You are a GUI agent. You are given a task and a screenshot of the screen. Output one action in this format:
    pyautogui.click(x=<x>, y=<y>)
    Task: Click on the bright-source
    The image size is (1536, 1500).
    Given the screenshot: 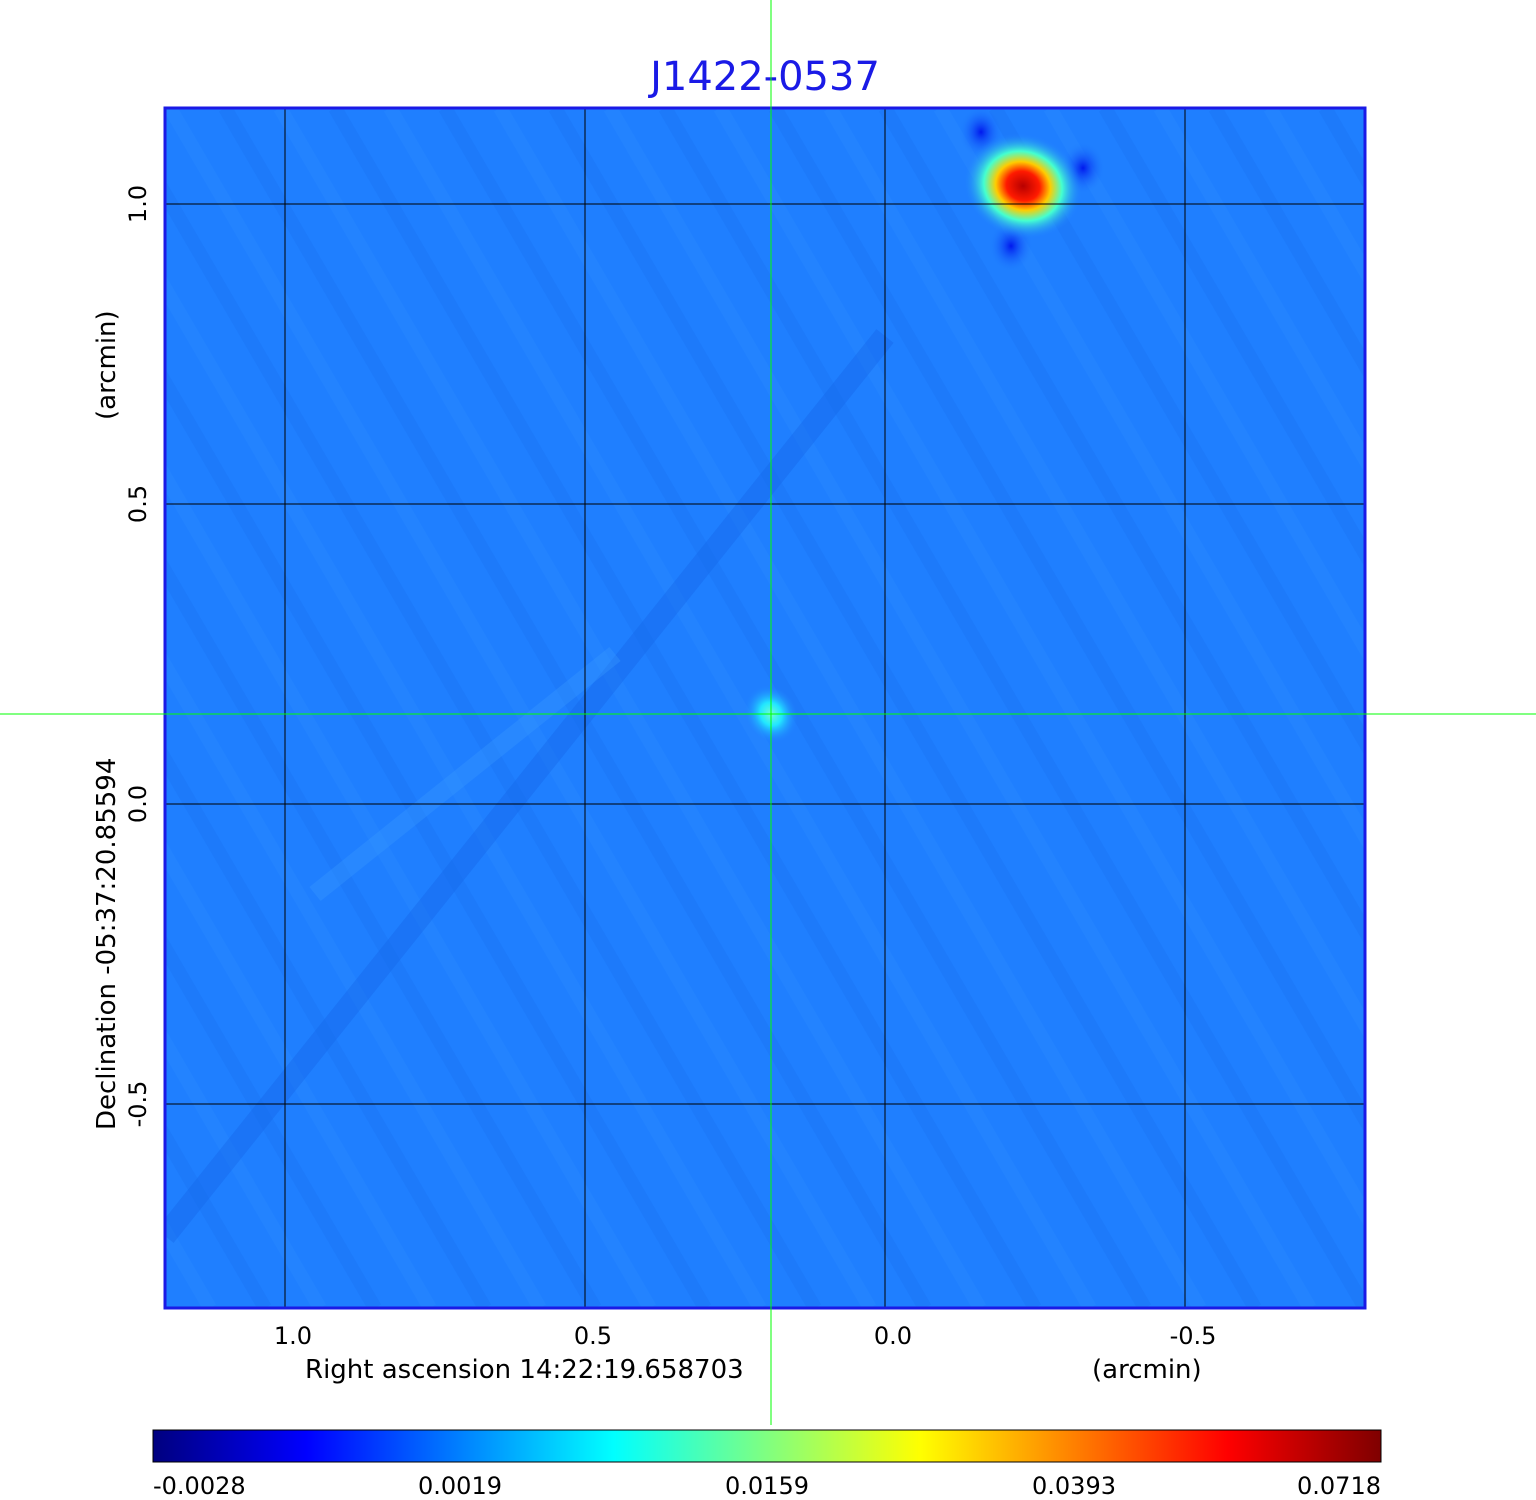 What is the action you would take?
    pyautogui.click(x=1023, y=186)
    